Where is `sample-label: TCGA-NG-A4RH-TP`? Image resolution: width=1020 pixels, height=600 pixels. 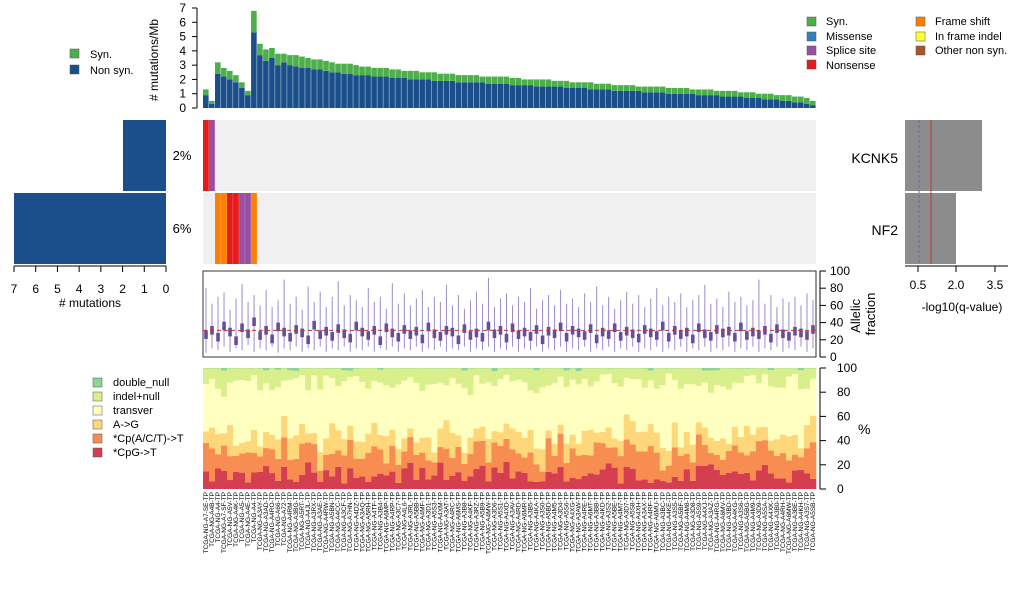
sample-label: TCGA-NG-A4RH-TP is located at coordinates (783, 522).